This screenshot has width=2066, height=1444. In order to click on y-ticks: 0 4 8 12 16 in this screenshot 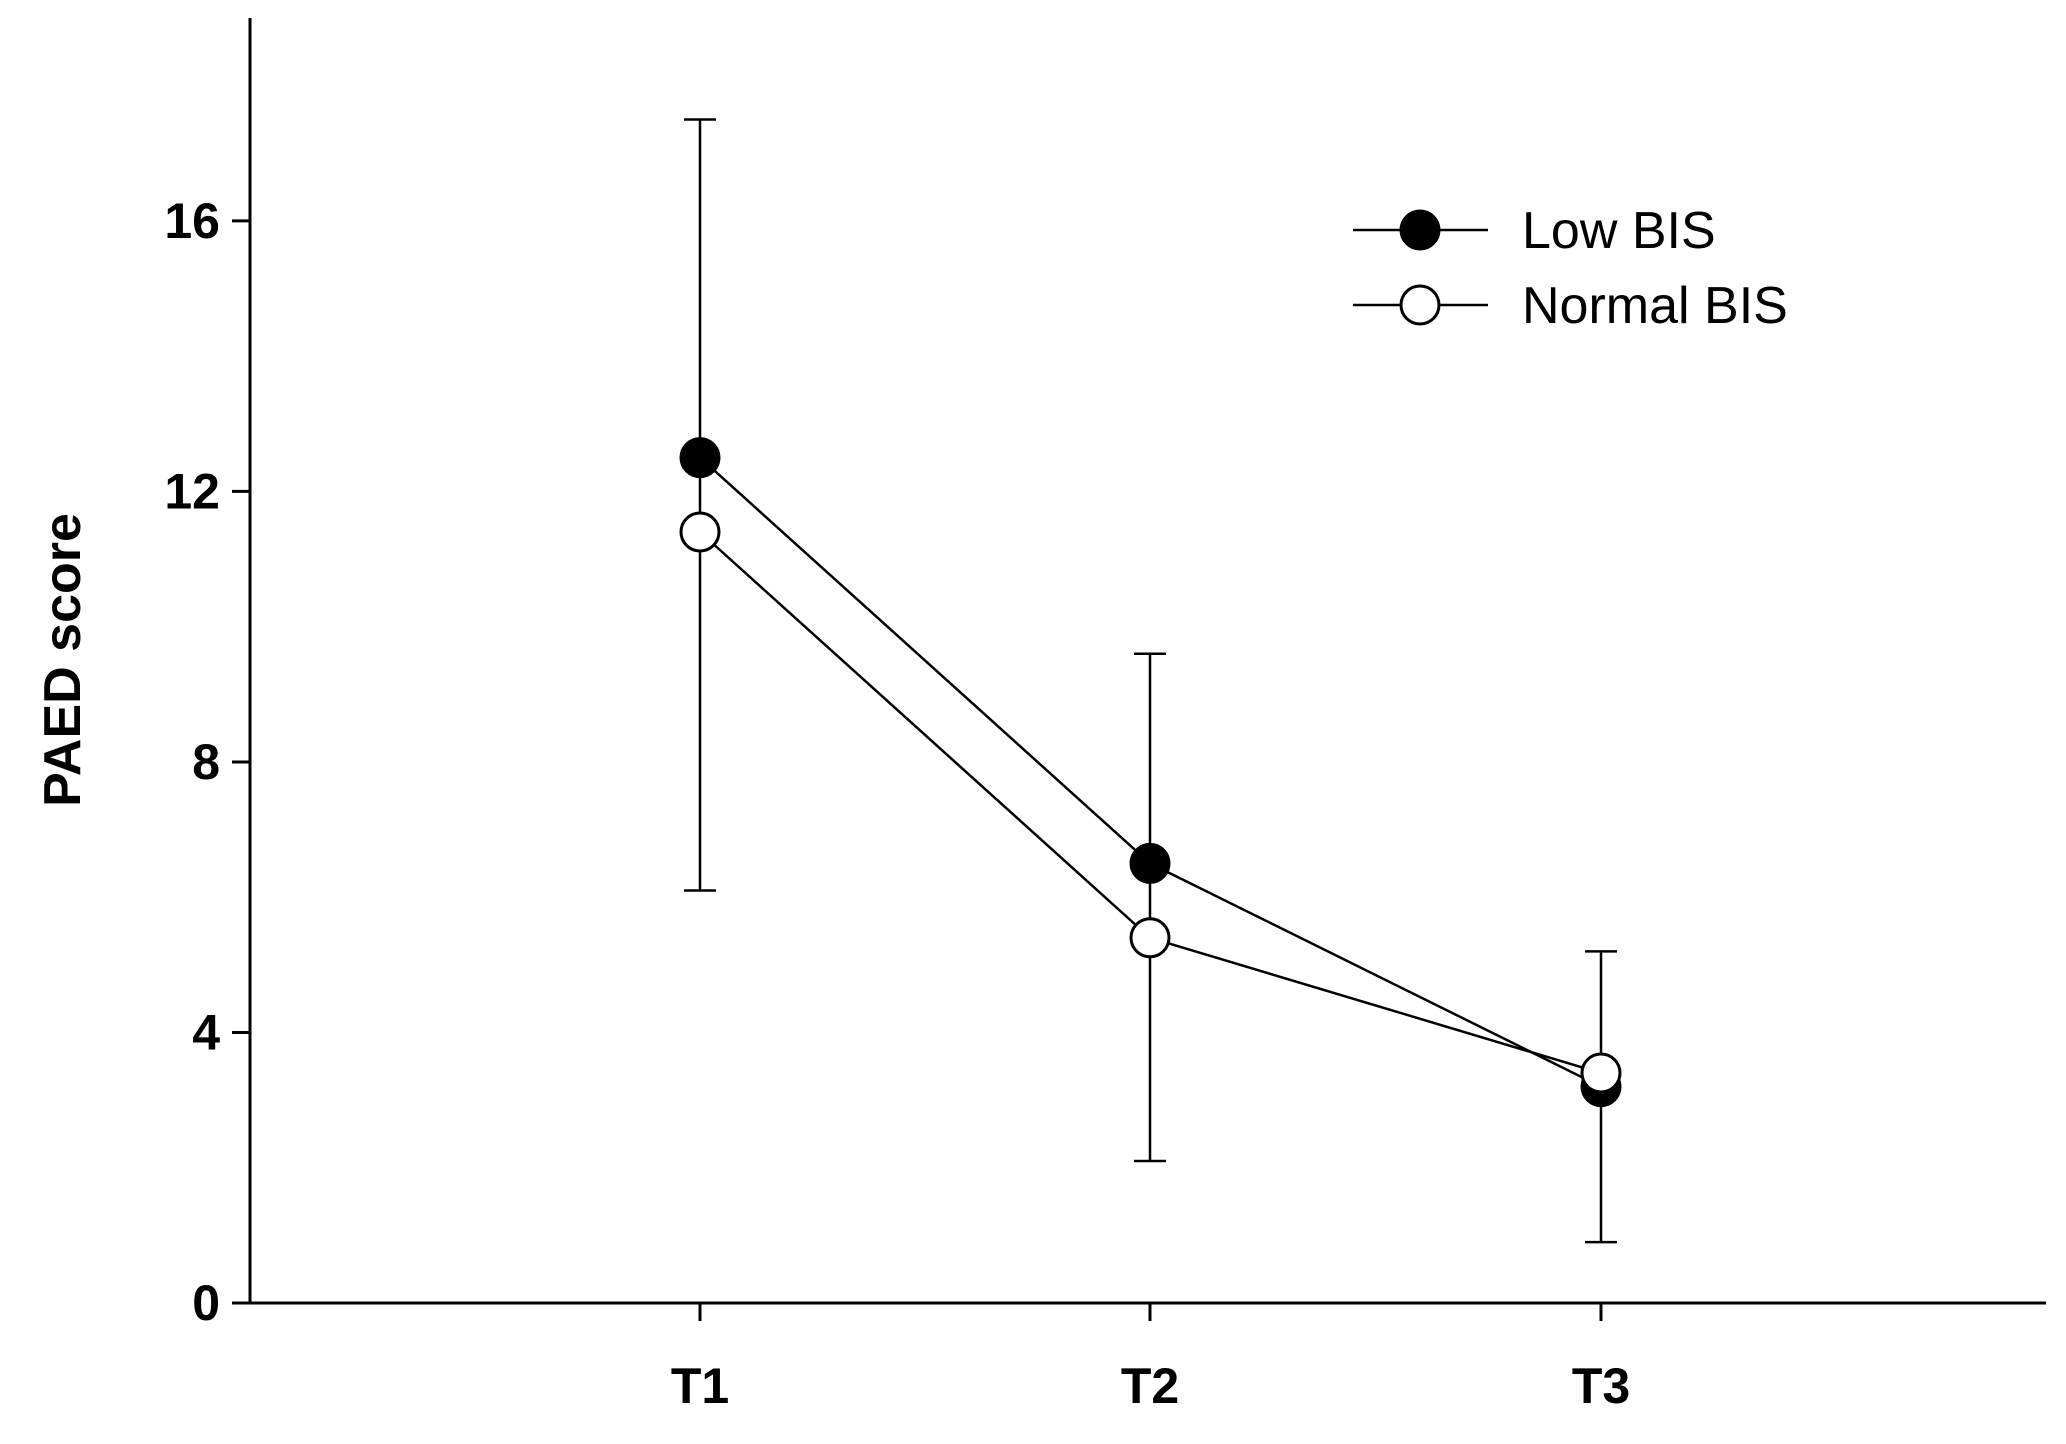, I will do `click(207, 762)`.